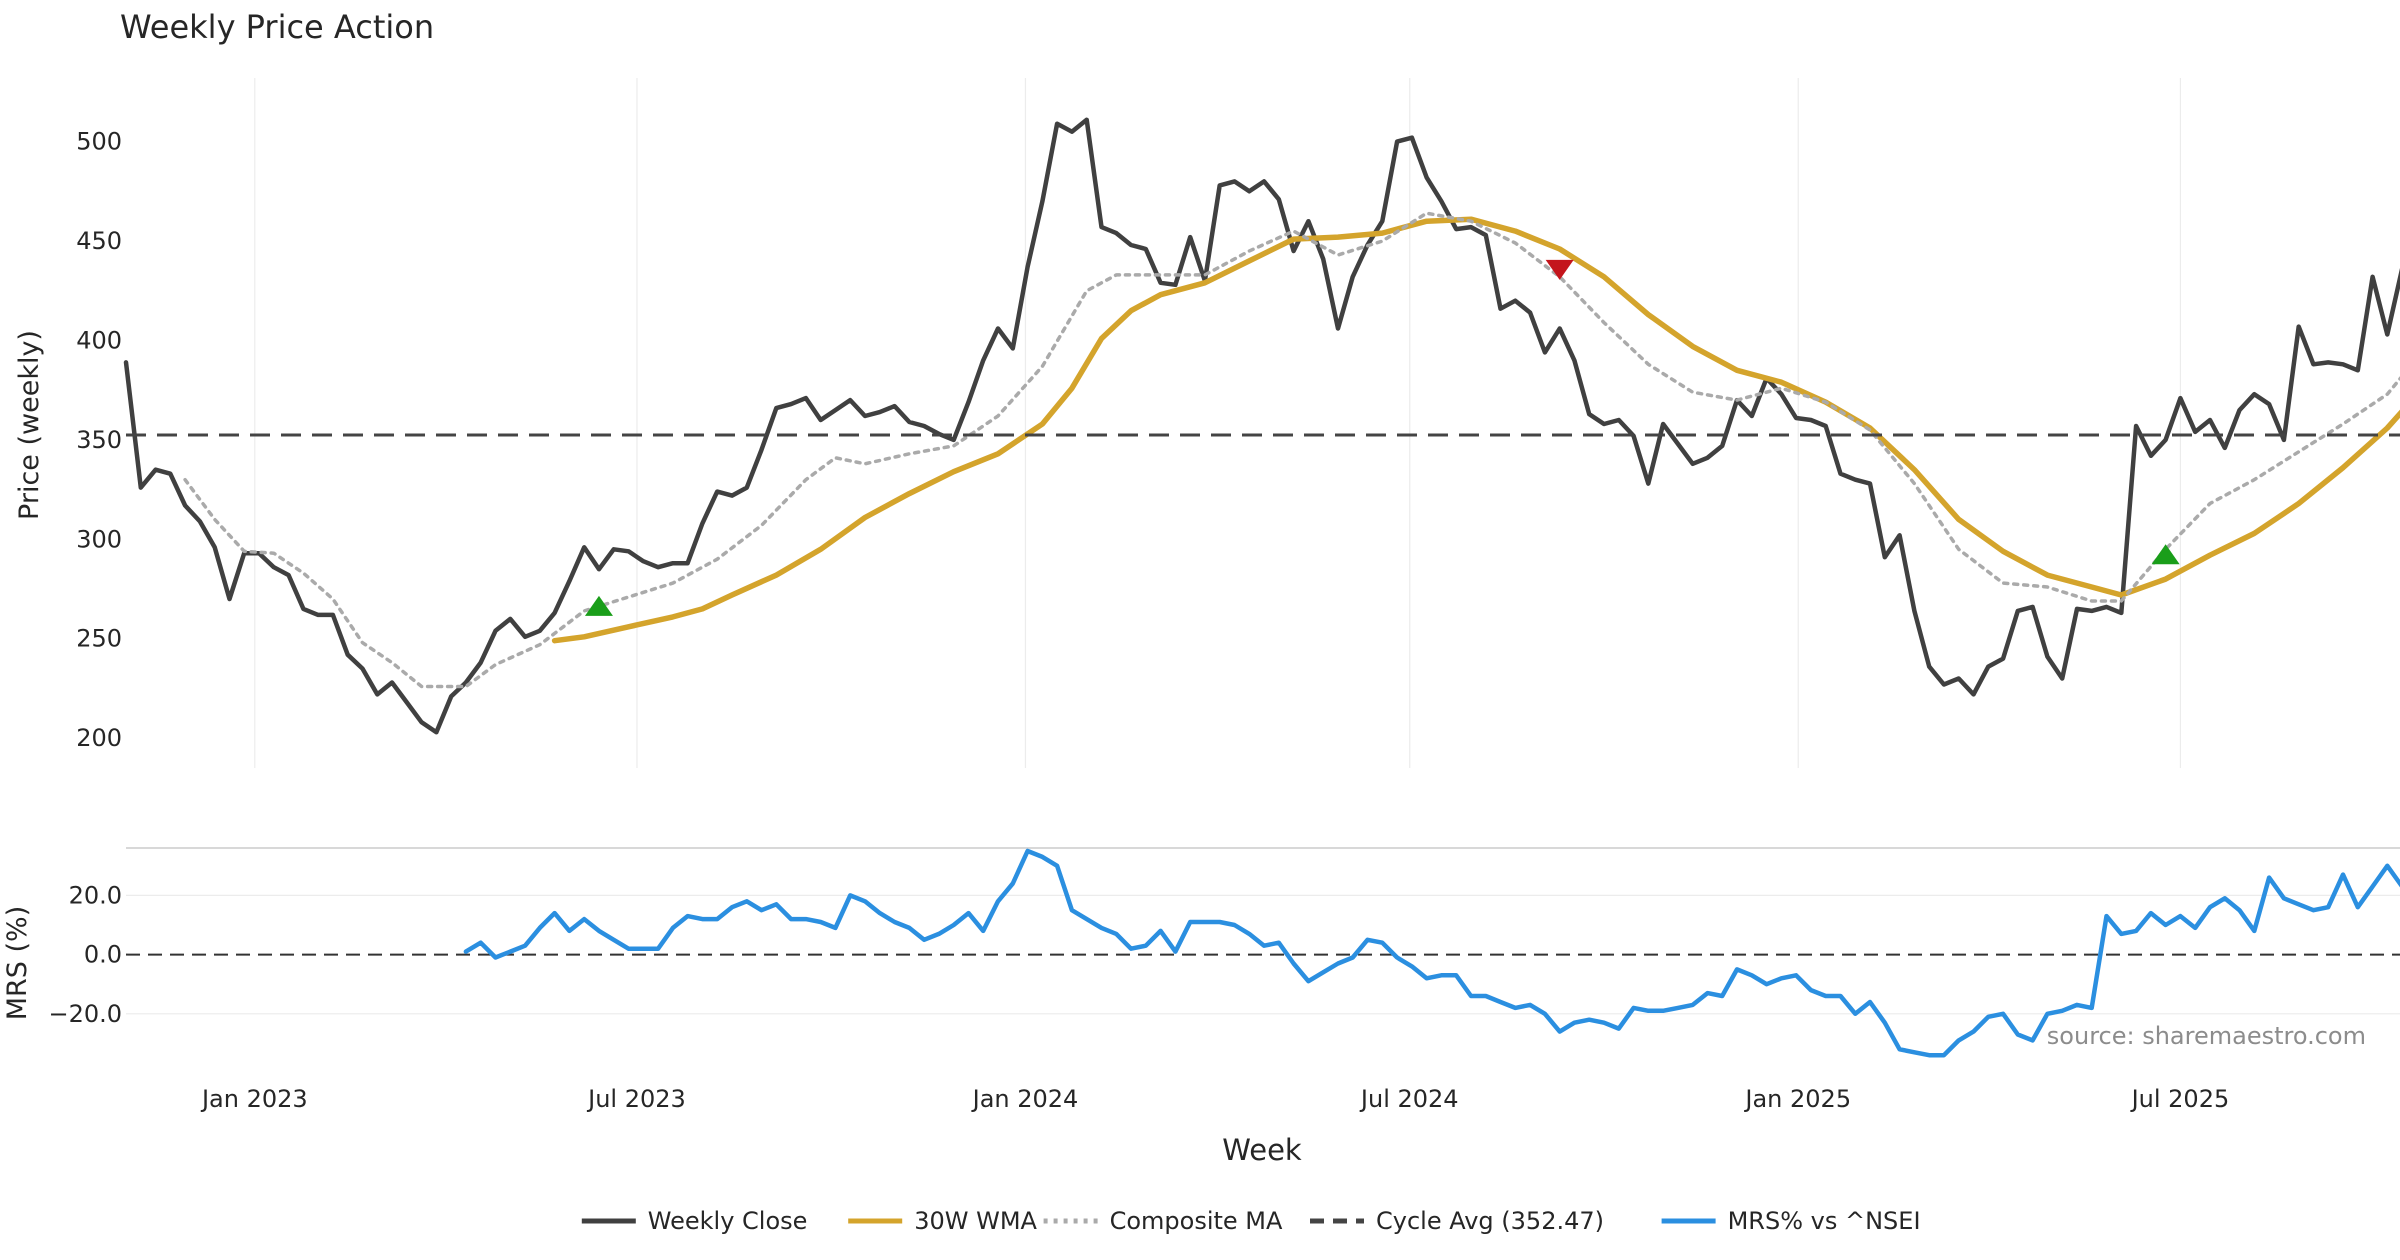  Describe the element at coordinates (254, 1099) in the screenshot. I see `x-tick-label: Jan 2023` at that location.